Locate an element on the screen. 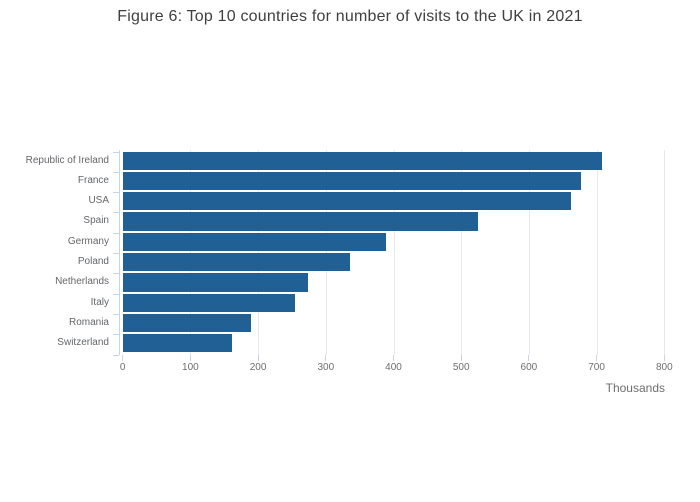 Image resolution: width=700 pixels, height=502 pixels. x-axis-tick-label: 200 is located at coordinates (258, 367).